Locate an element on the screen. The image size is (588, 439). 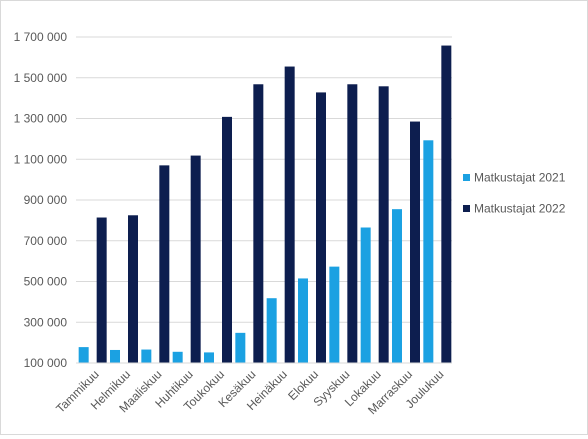
y-tick-label: 1 500 000 is located at coordinates (41, 78).